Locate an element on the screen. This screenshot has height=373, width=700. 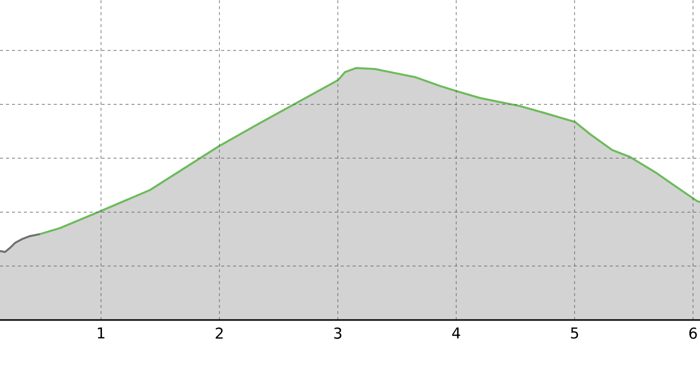
x-tick-label: 4 is located at coordinates (456, 333).